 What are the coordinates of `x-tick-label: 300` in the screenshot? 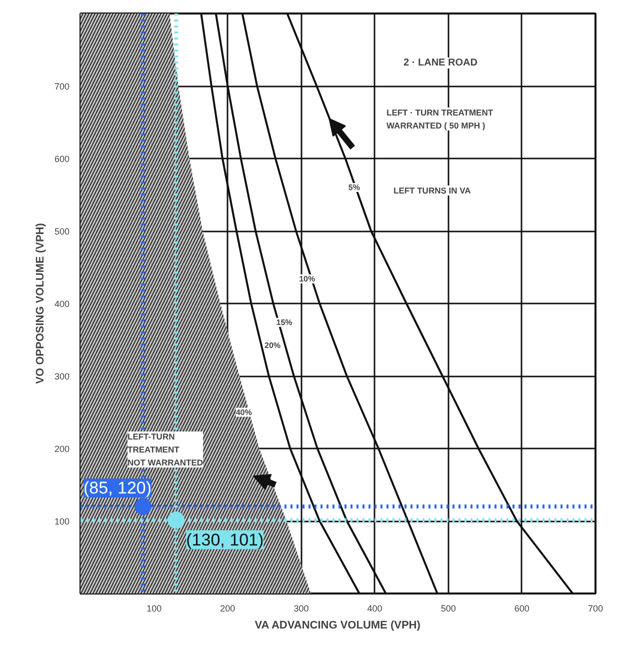 It's located at (301, 609).